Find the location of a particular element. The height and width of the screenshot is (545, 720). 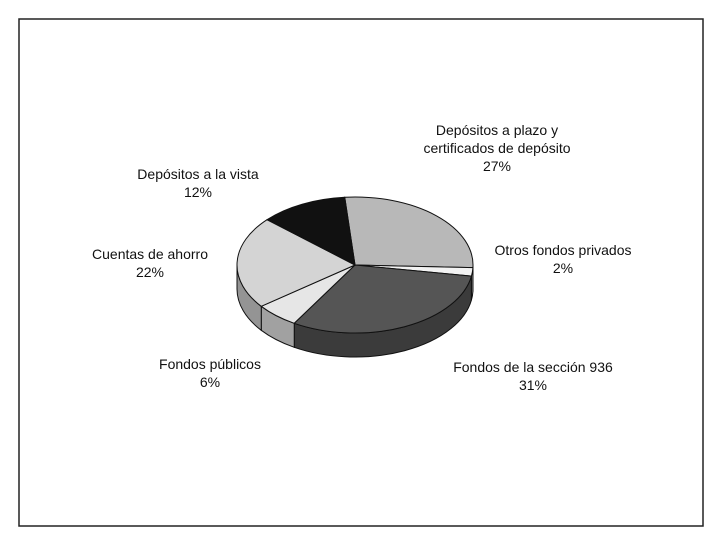

value-label: 27% is located at coordinates (497, 166).